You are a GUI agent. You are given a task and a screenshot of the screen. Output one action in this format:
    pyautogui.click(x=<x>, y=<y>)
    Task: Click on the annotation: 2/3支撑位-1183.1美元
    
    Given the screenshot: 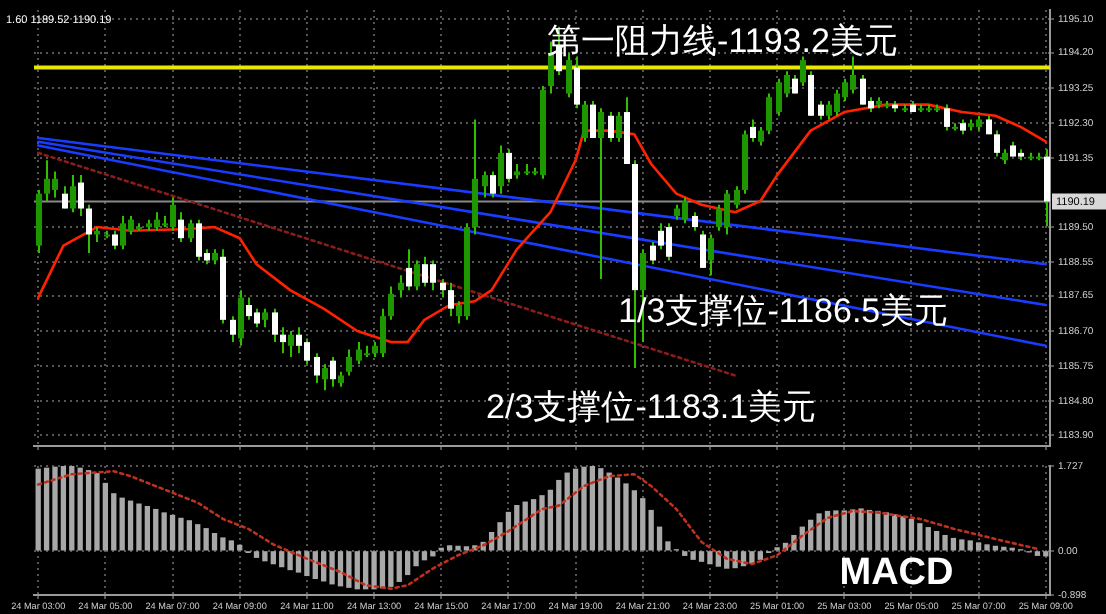 What is the action you would take?
    pyautogui.click(x=651, y=407)
    